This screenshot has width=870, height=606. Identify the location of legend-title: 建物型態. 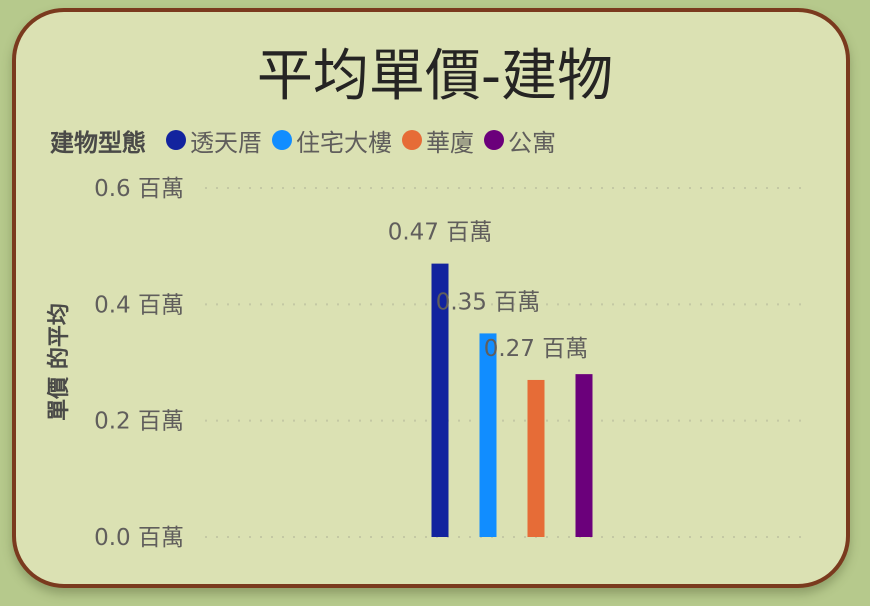
(98, 142).